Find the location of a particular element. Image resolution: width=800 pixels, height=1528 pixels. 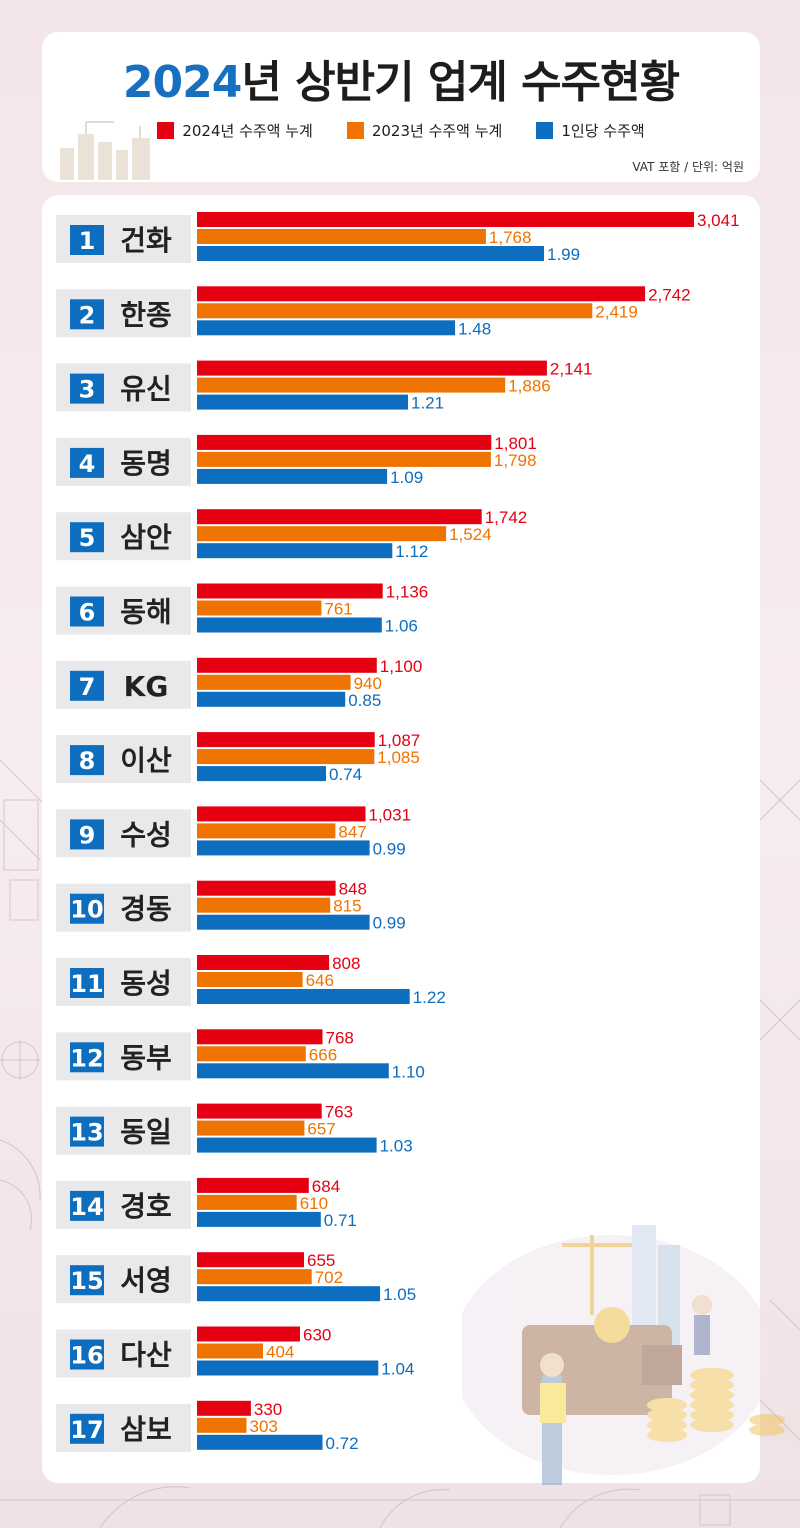

legend-swatch-2024 is located at coordinates (166, 130).